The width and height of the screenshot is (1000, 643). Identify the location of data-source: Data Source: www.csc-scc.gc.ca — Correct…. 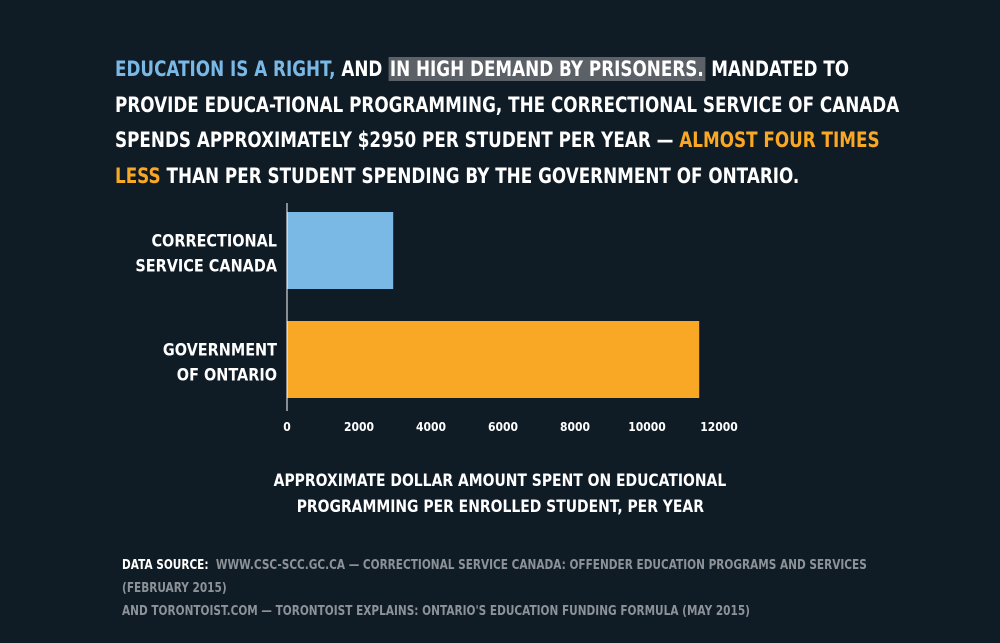
(512, 588).